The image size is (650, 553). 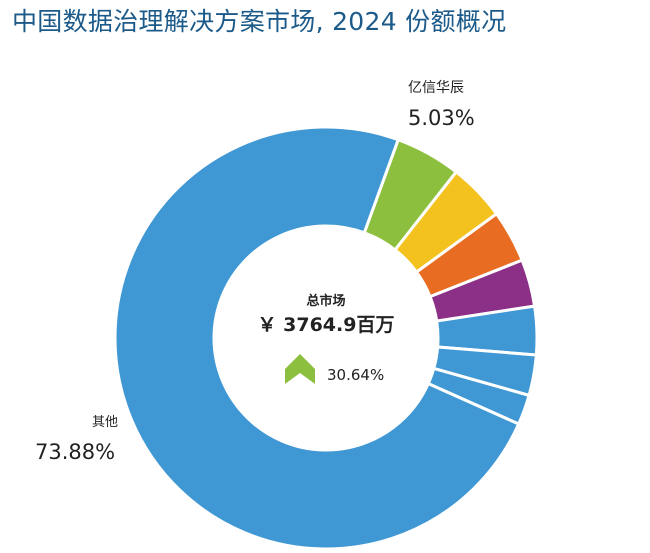 What do you see at coordinates (105, 422) in the screenshot?
I see `slice-label-name: 其他` at bounding box center [105, 422].